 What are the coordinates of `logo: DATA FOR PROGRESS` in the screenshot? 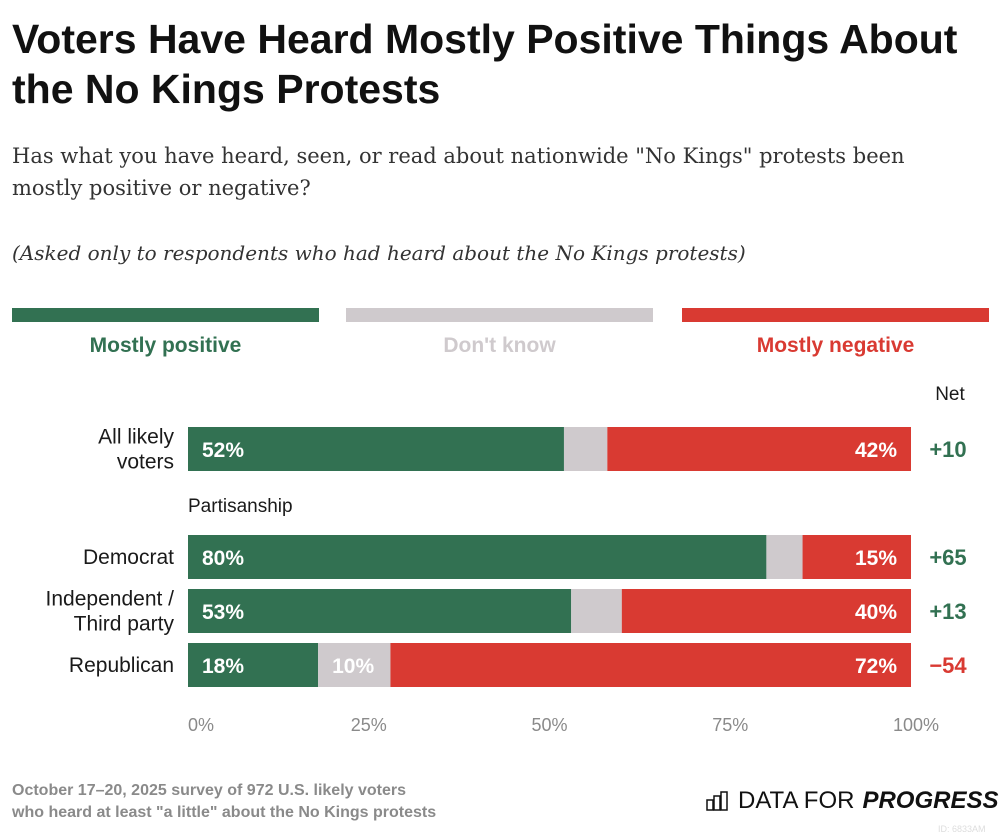 It's located at (852, 801).